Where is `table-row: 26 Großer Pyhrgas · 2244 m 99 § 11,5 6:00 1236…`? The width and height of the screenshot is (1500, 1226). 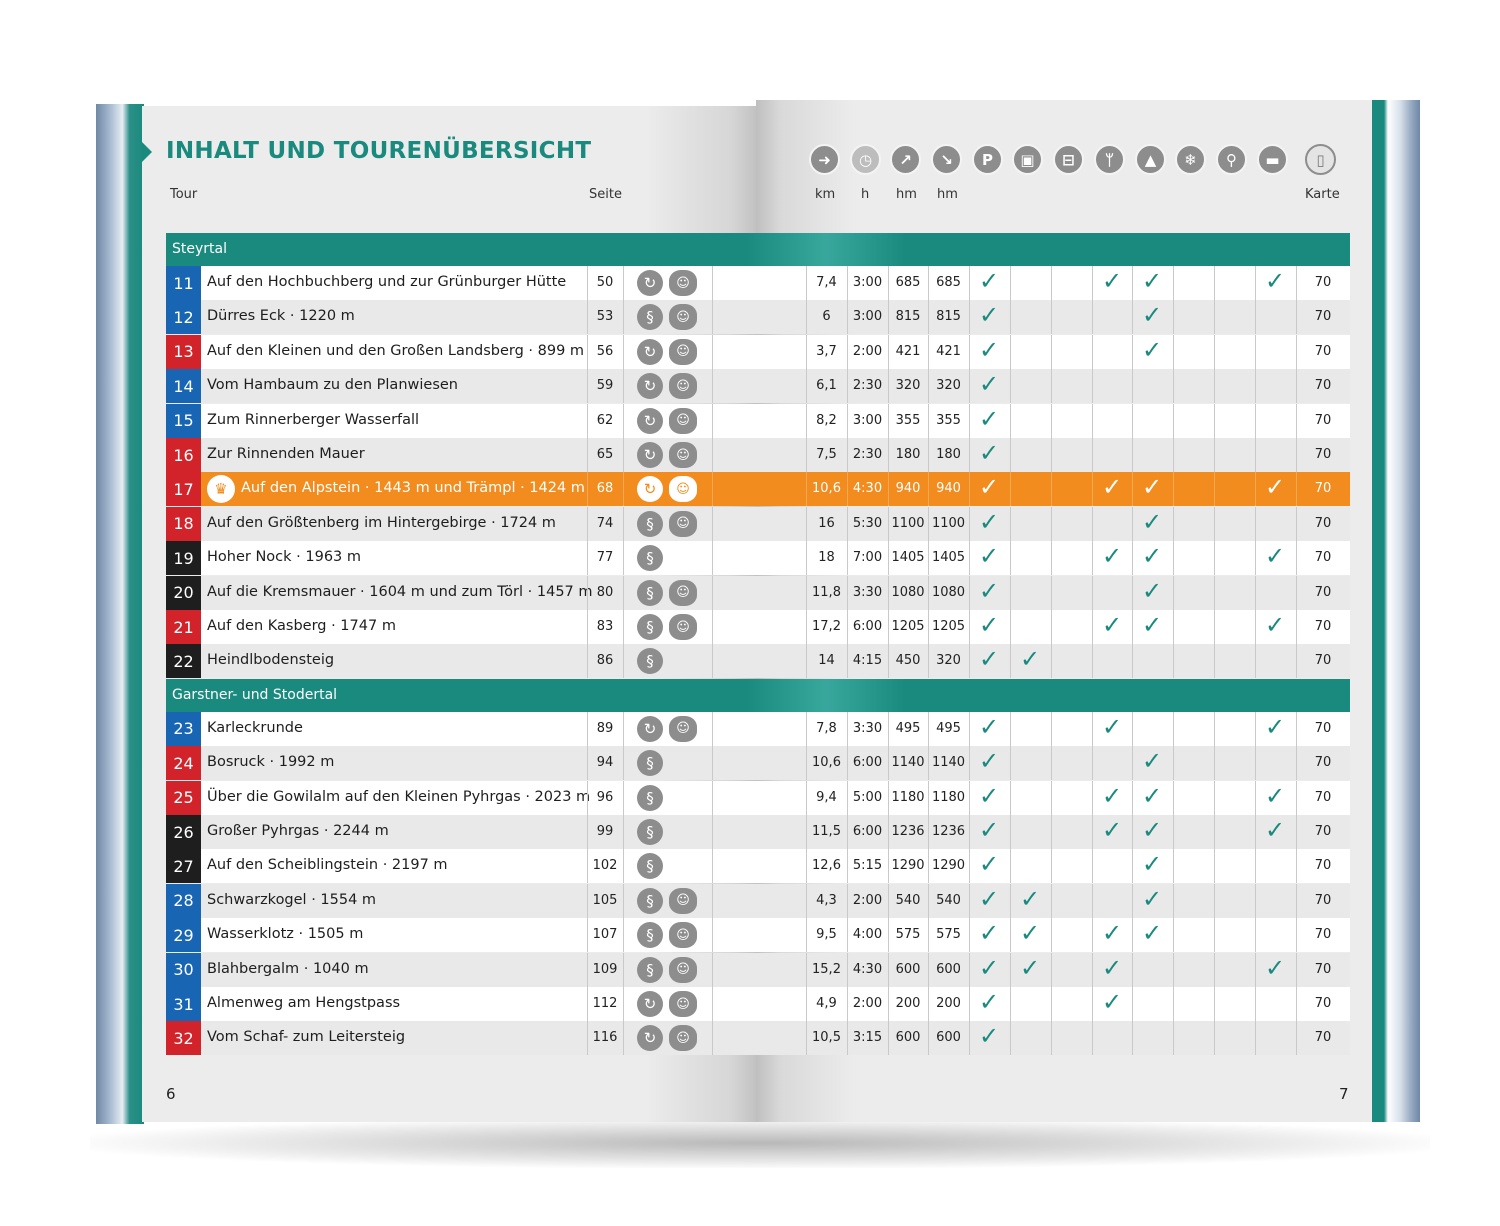
table-row: 26 Großer Pyhrgas · 2244 m 99 § 11,5 6:00 1236… is located at coordinates (758, 832).